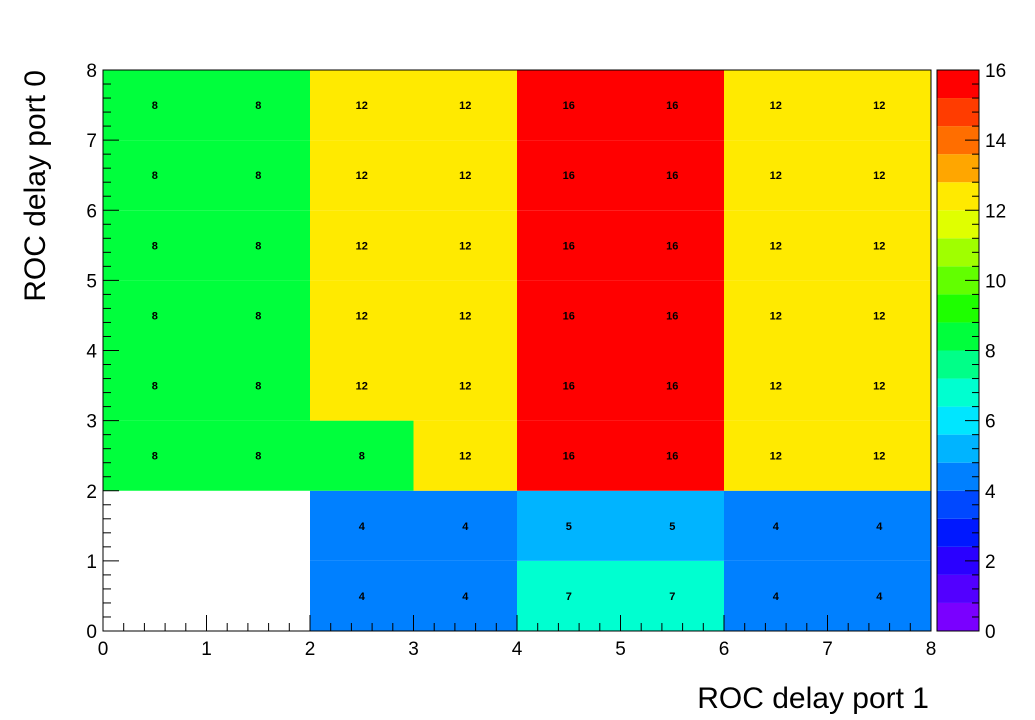 This screenshot has height=720, width=1035. Describe the element at coordinates (91, 211) in the screenshot. I see `y-tick-label: 6` at that location.